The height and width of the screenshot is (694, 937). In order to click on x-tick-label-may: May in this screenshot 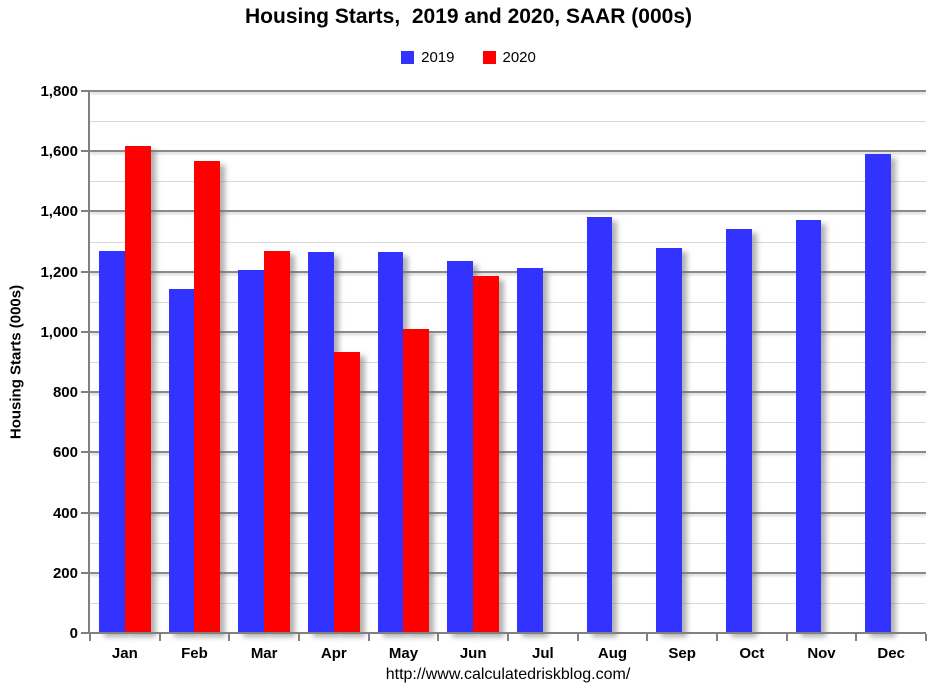, I will do `click(403, 653)`.